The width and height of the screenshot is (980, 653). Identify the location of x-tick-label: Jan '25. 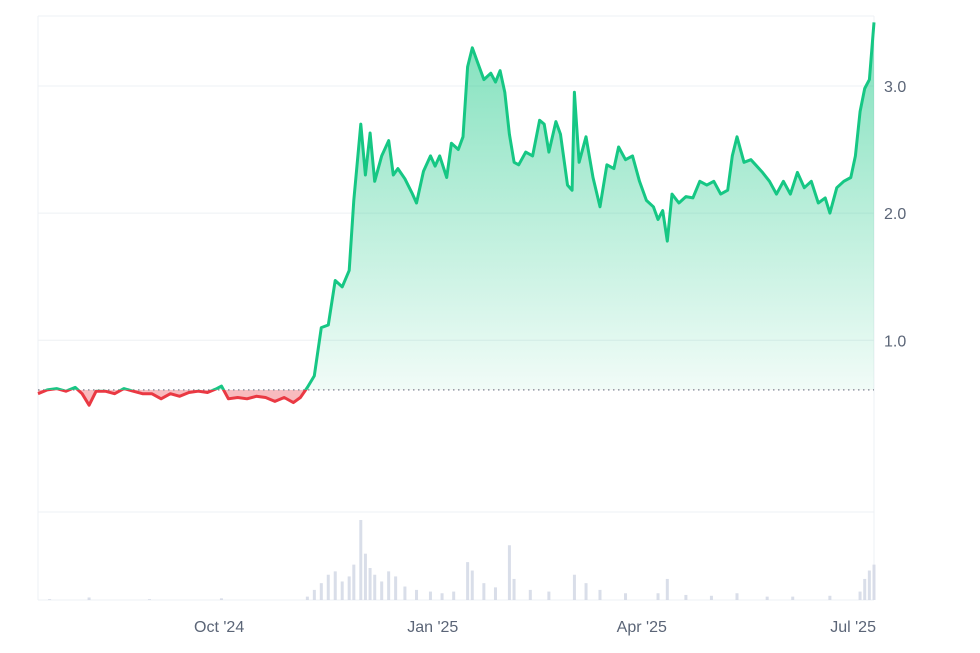
(432, 627).